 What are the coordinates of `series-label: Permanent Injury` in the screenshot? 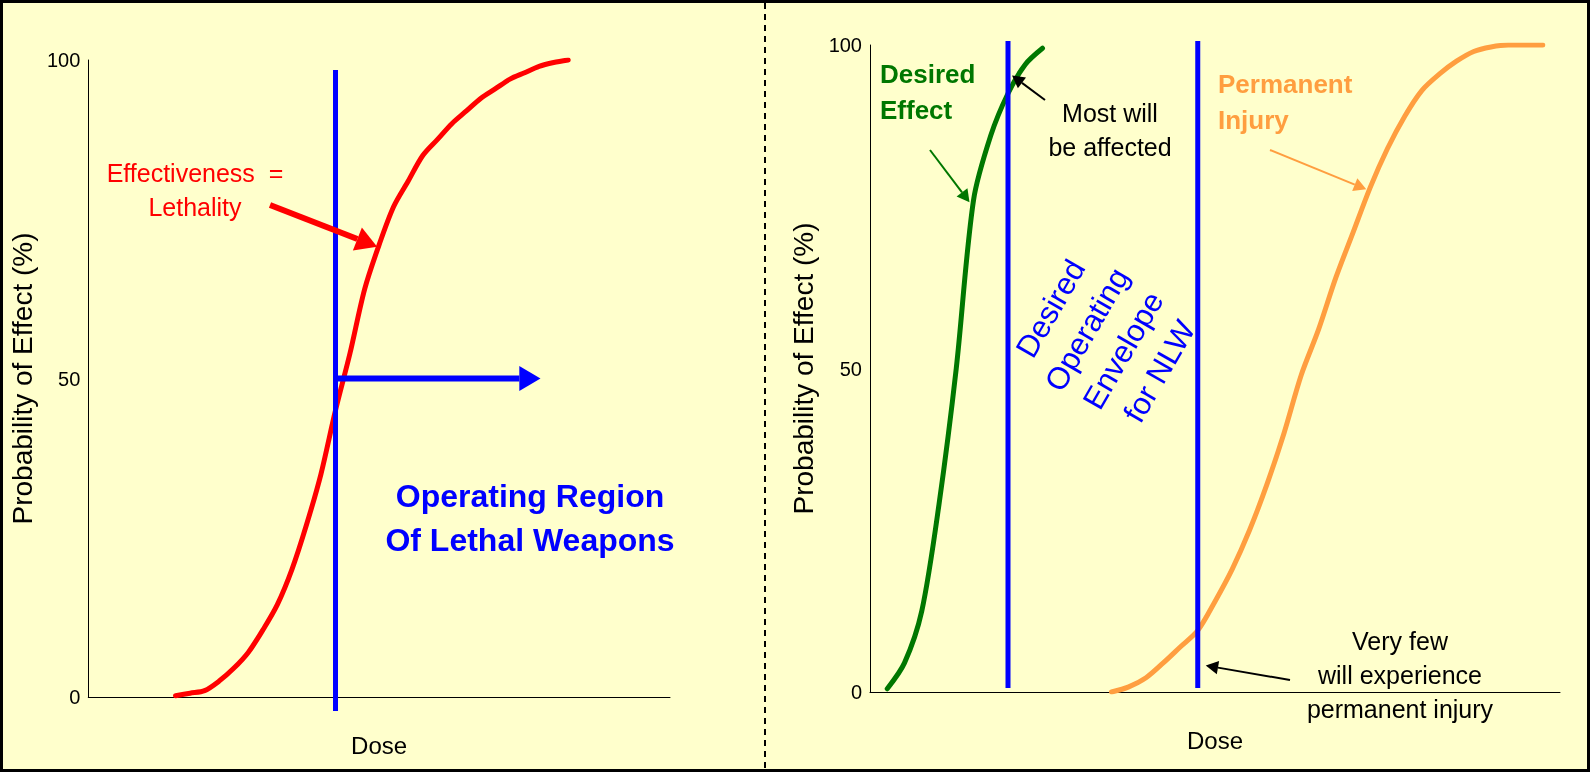 It's located at (1285, 102).